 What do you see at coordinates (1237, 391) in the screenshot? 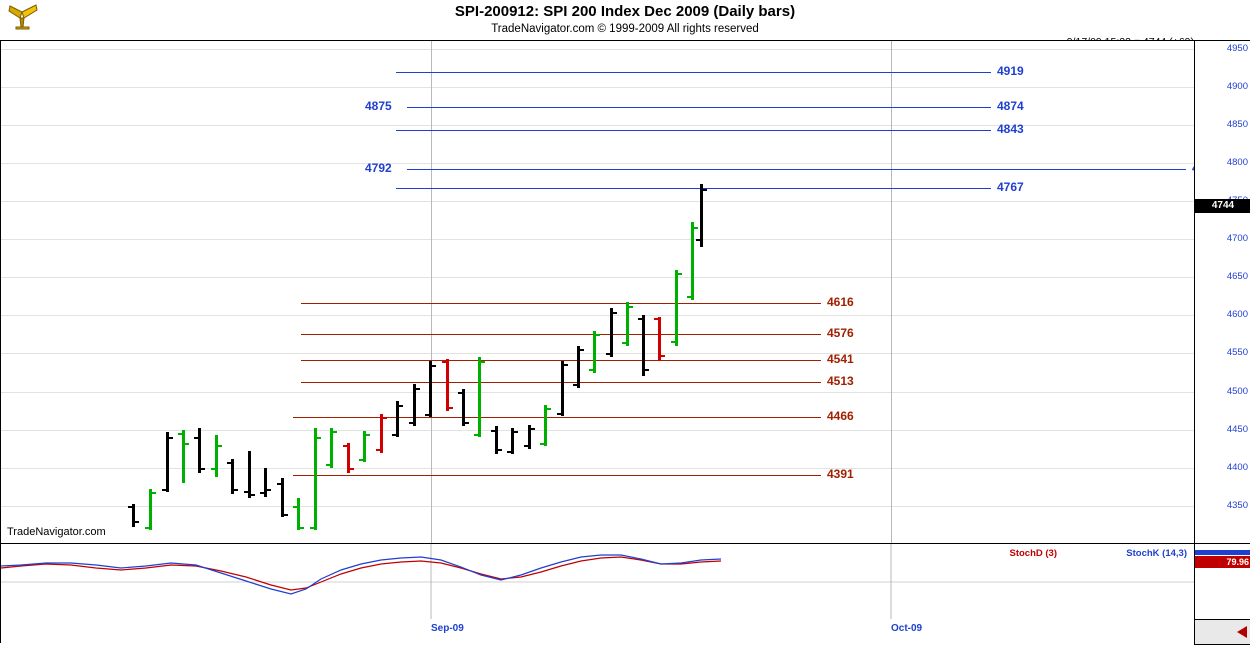
I see `price-tick-label: 4500` at bounding box center [1237, 391].